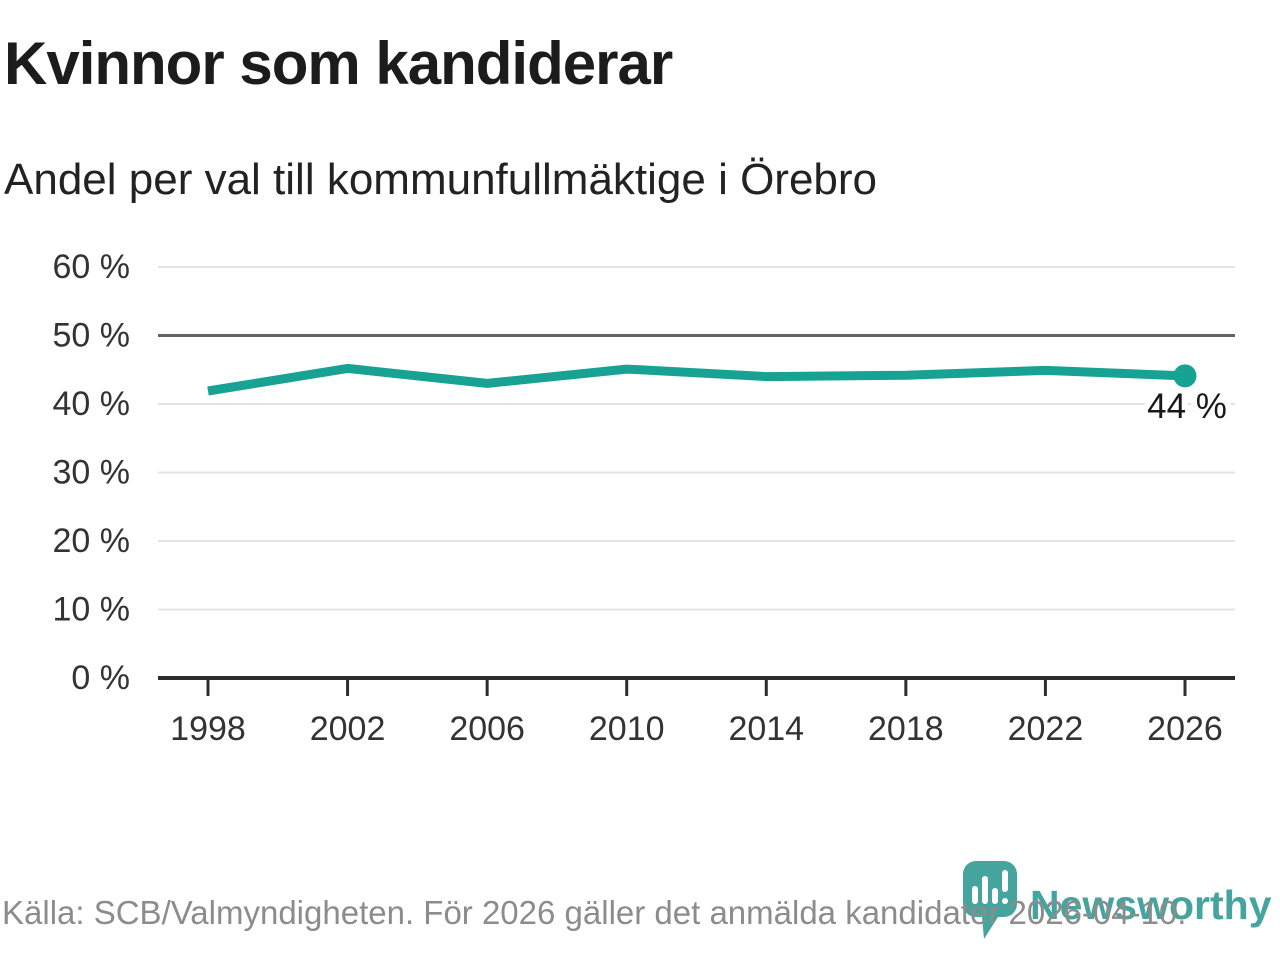 The width and height of the screenshot is (1280, 960). What do you see at coordinates (92, 267) in the screenshot?
I see `y-tick-label: 60 %` at bounding box center [92, 267].